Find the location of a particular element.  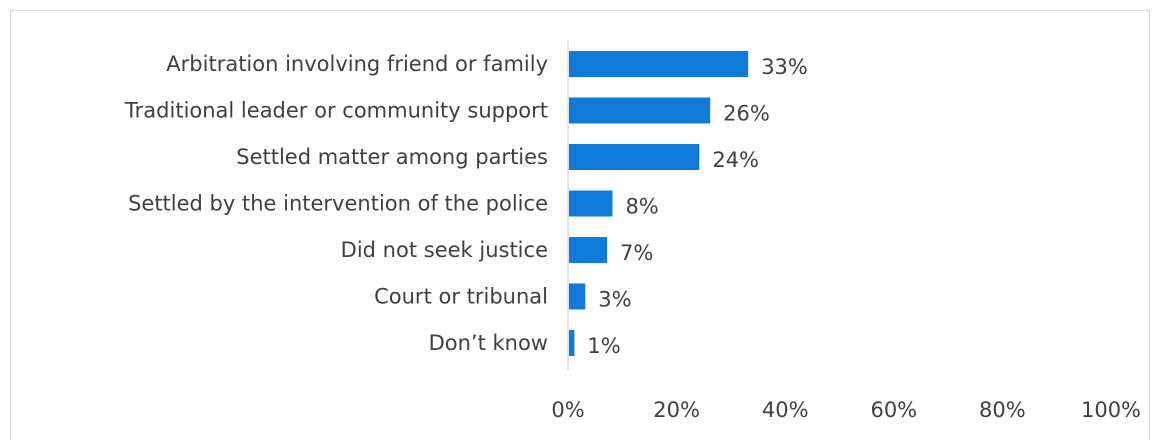

category-label-7: Don’t know is located at coordinates (488, 343).